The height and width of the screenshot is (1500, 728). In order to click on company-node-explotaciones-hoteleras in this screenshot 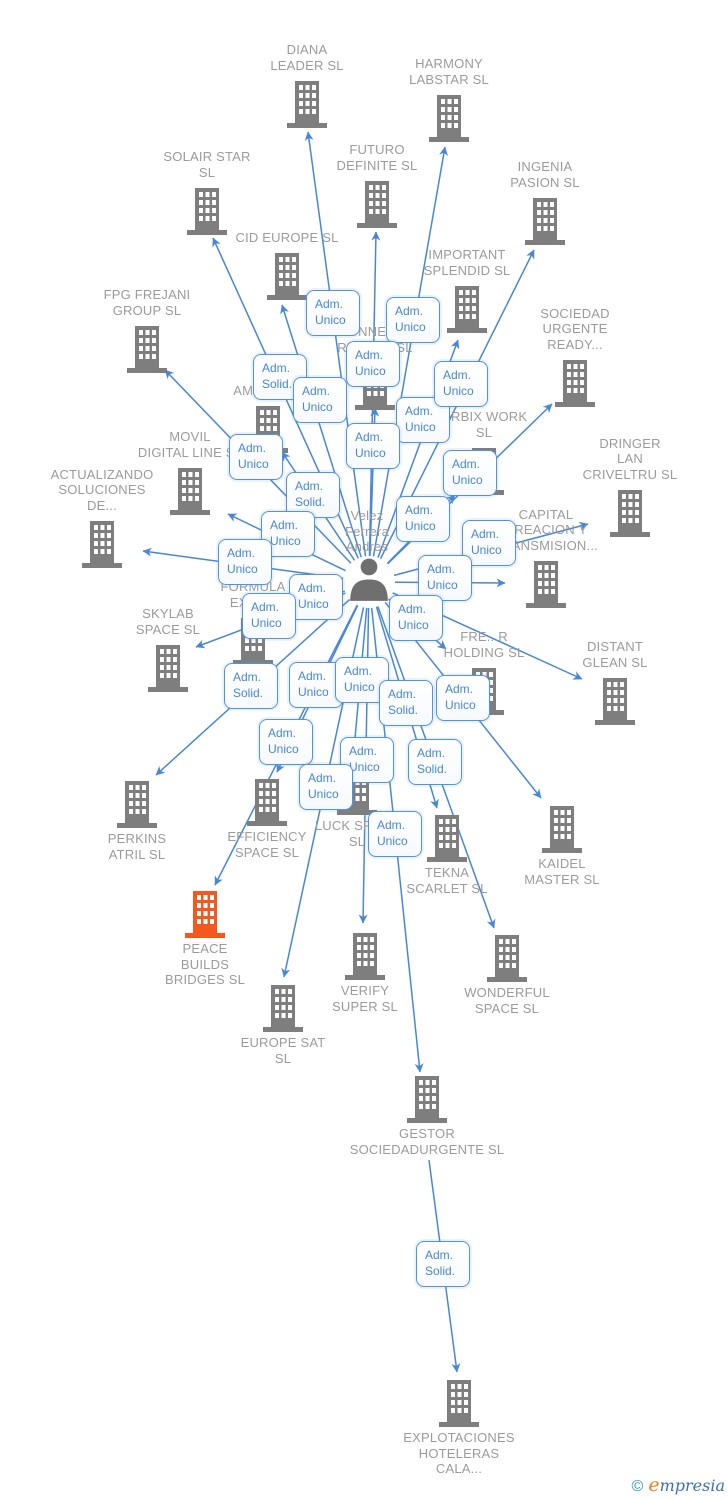, I will do `click(459, 1403)`.